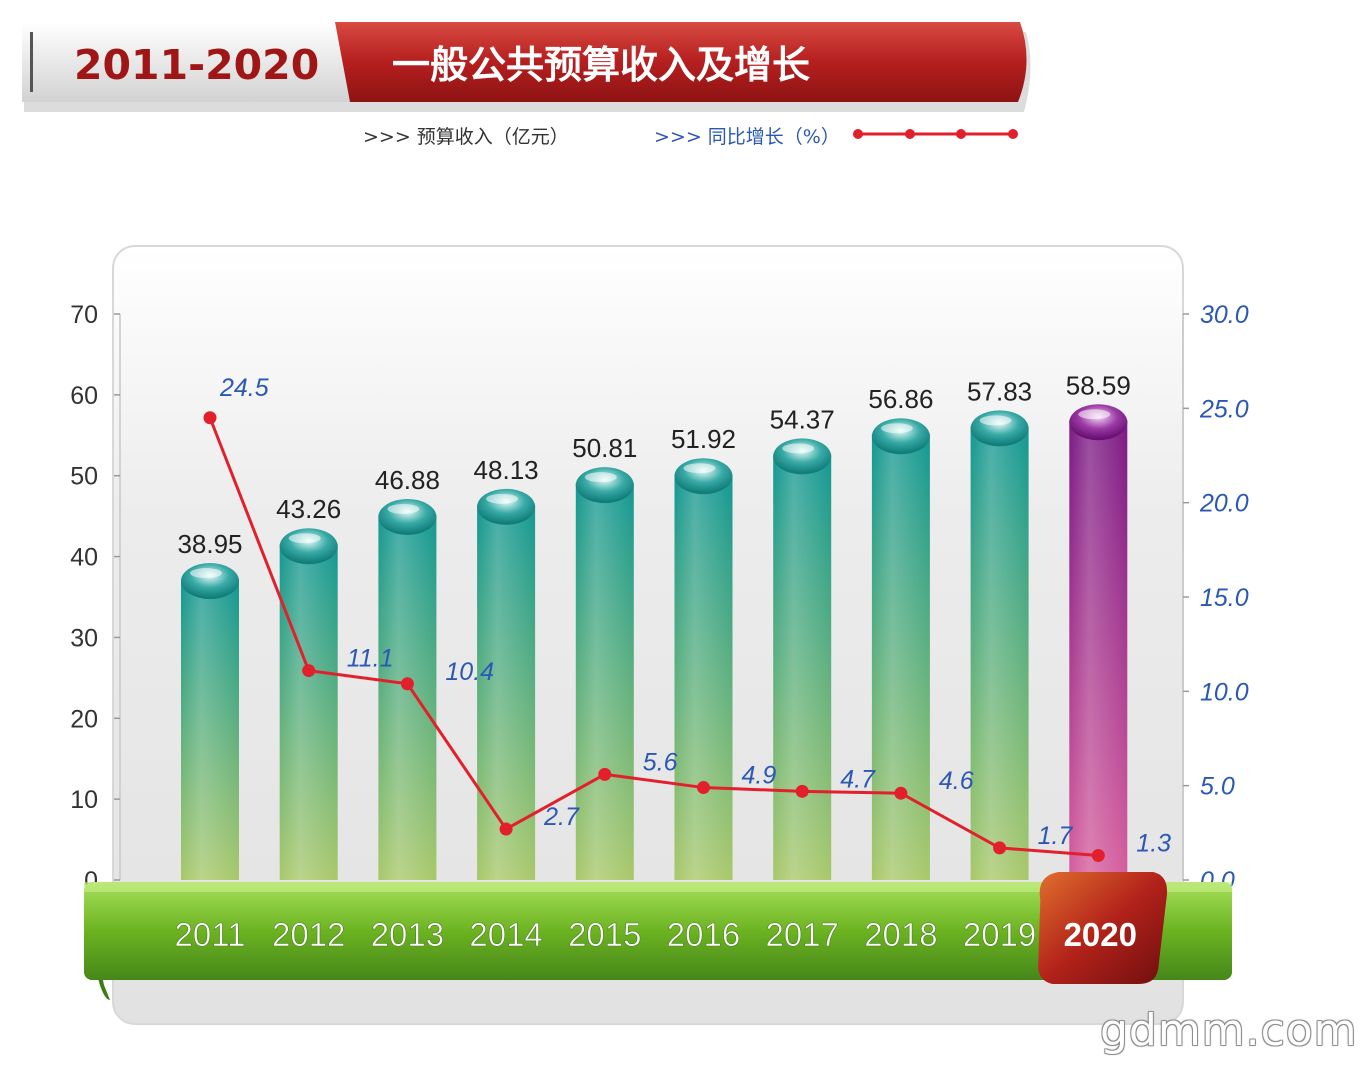 Image resolution: width=1371 pixels, height=1092 pixels. I want to click on growth-value-label: 5.6, so click(660, 762).